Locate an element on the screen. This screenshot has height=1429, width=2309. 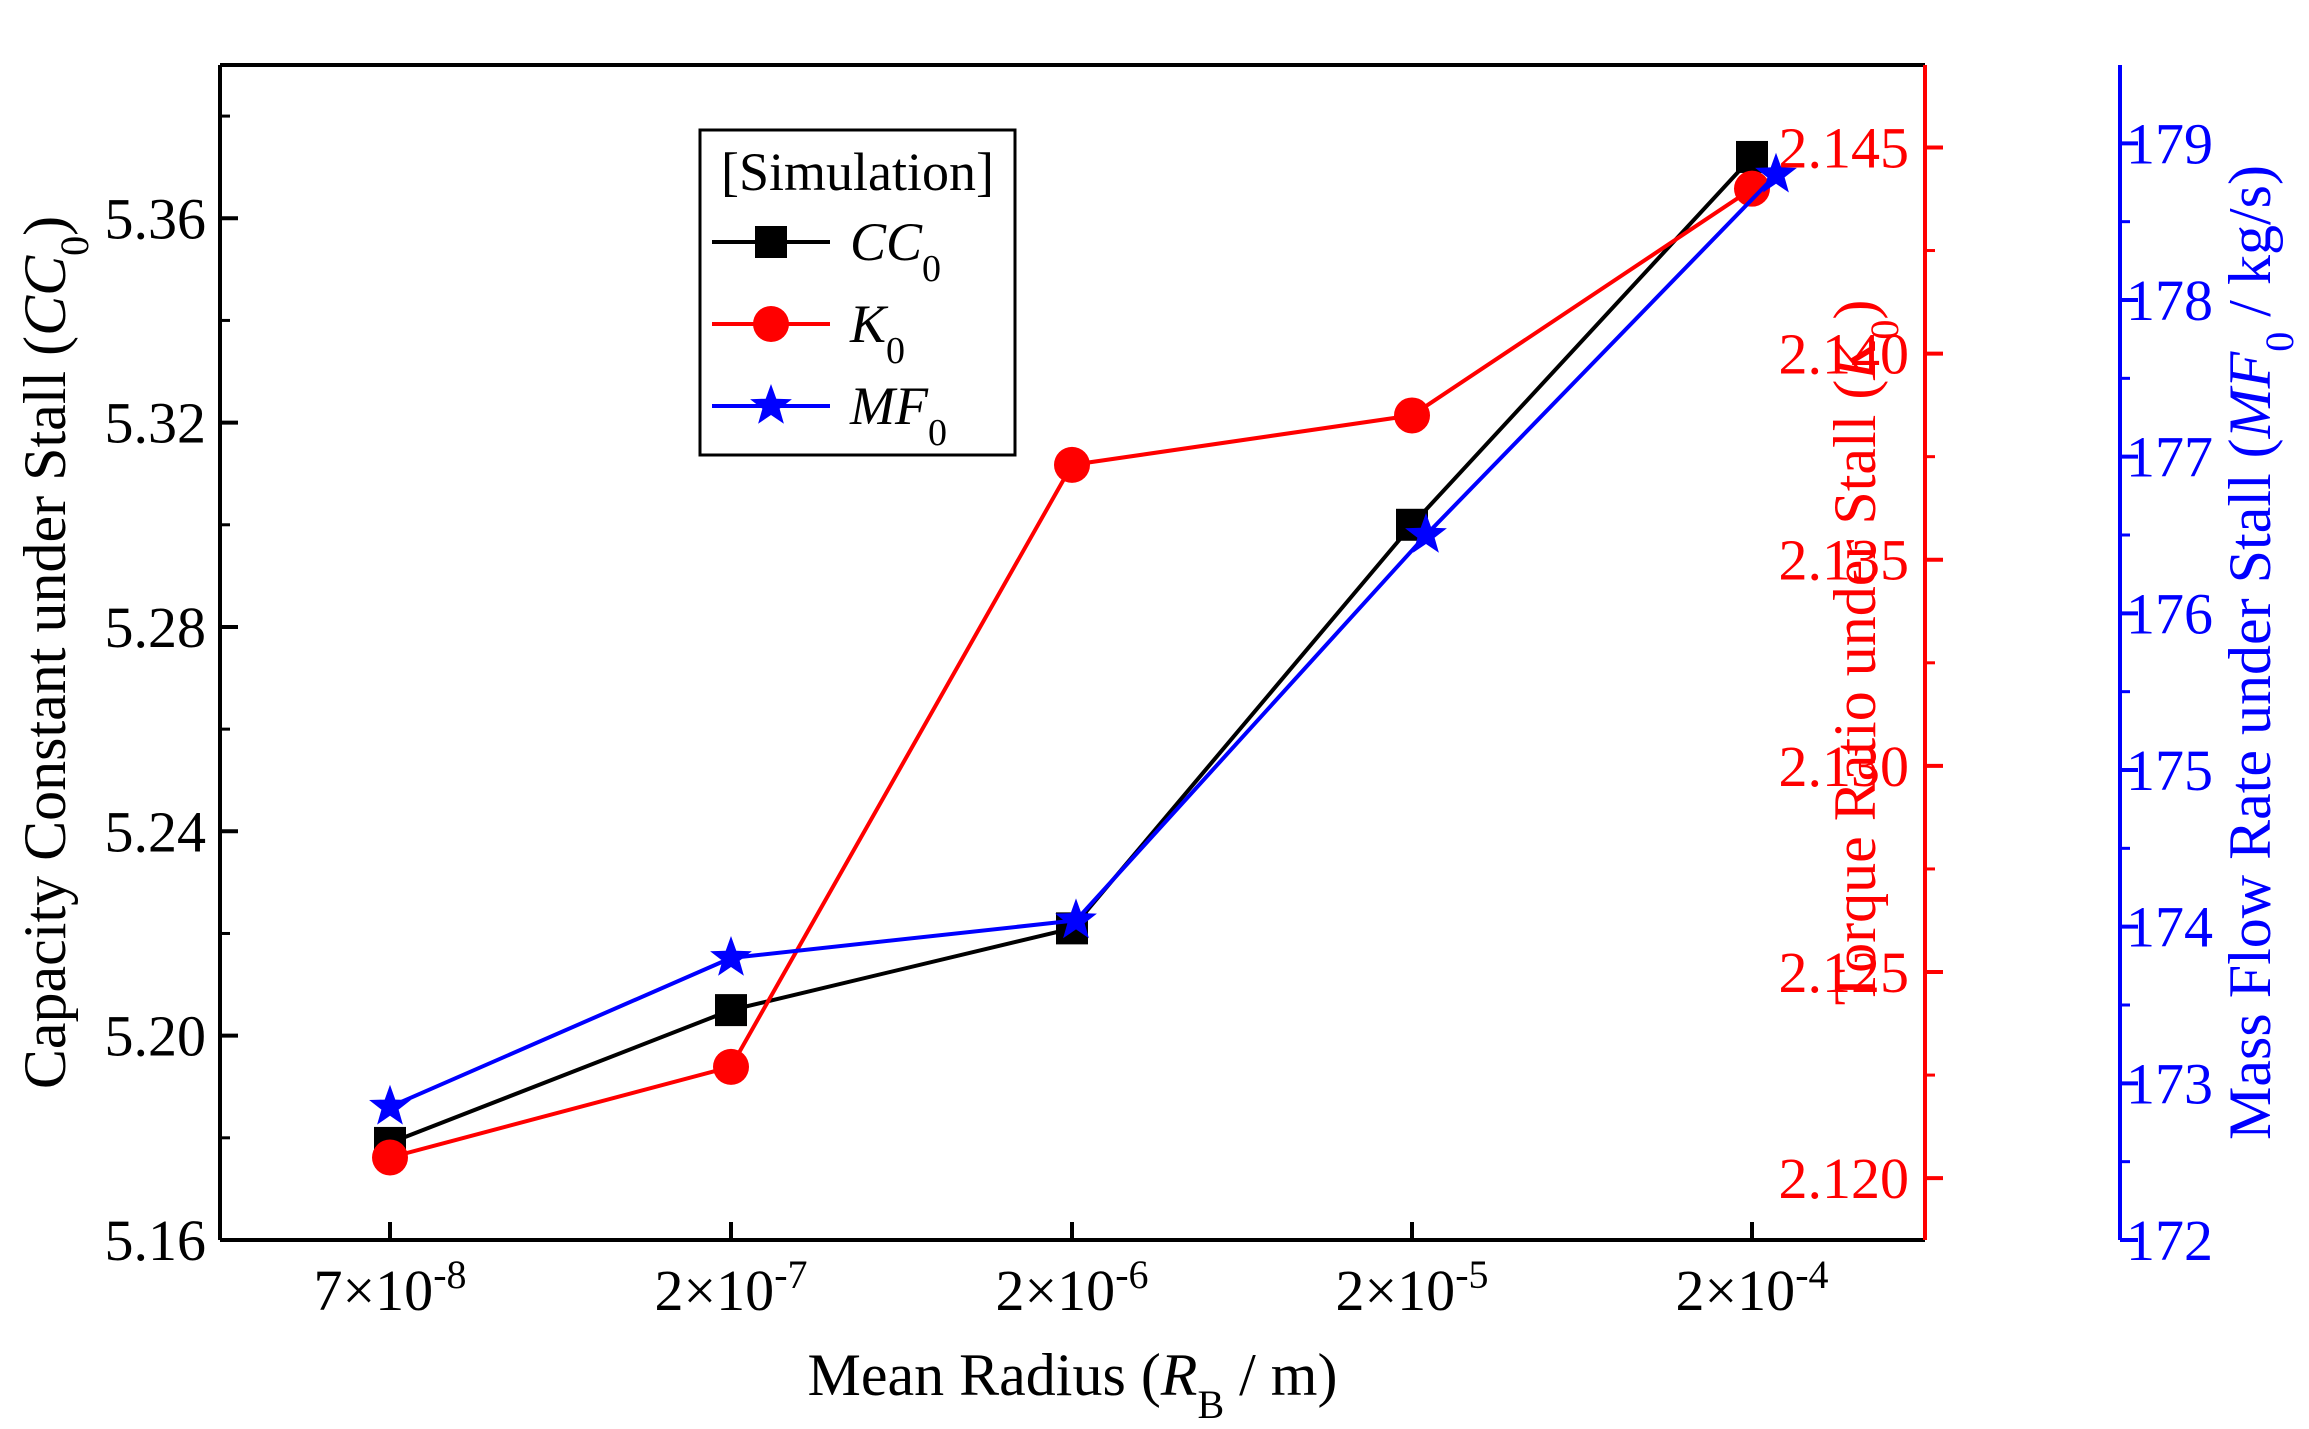
x-axis-title: Mean Radius (RB / m) is located at coordinates (1073, 1384).